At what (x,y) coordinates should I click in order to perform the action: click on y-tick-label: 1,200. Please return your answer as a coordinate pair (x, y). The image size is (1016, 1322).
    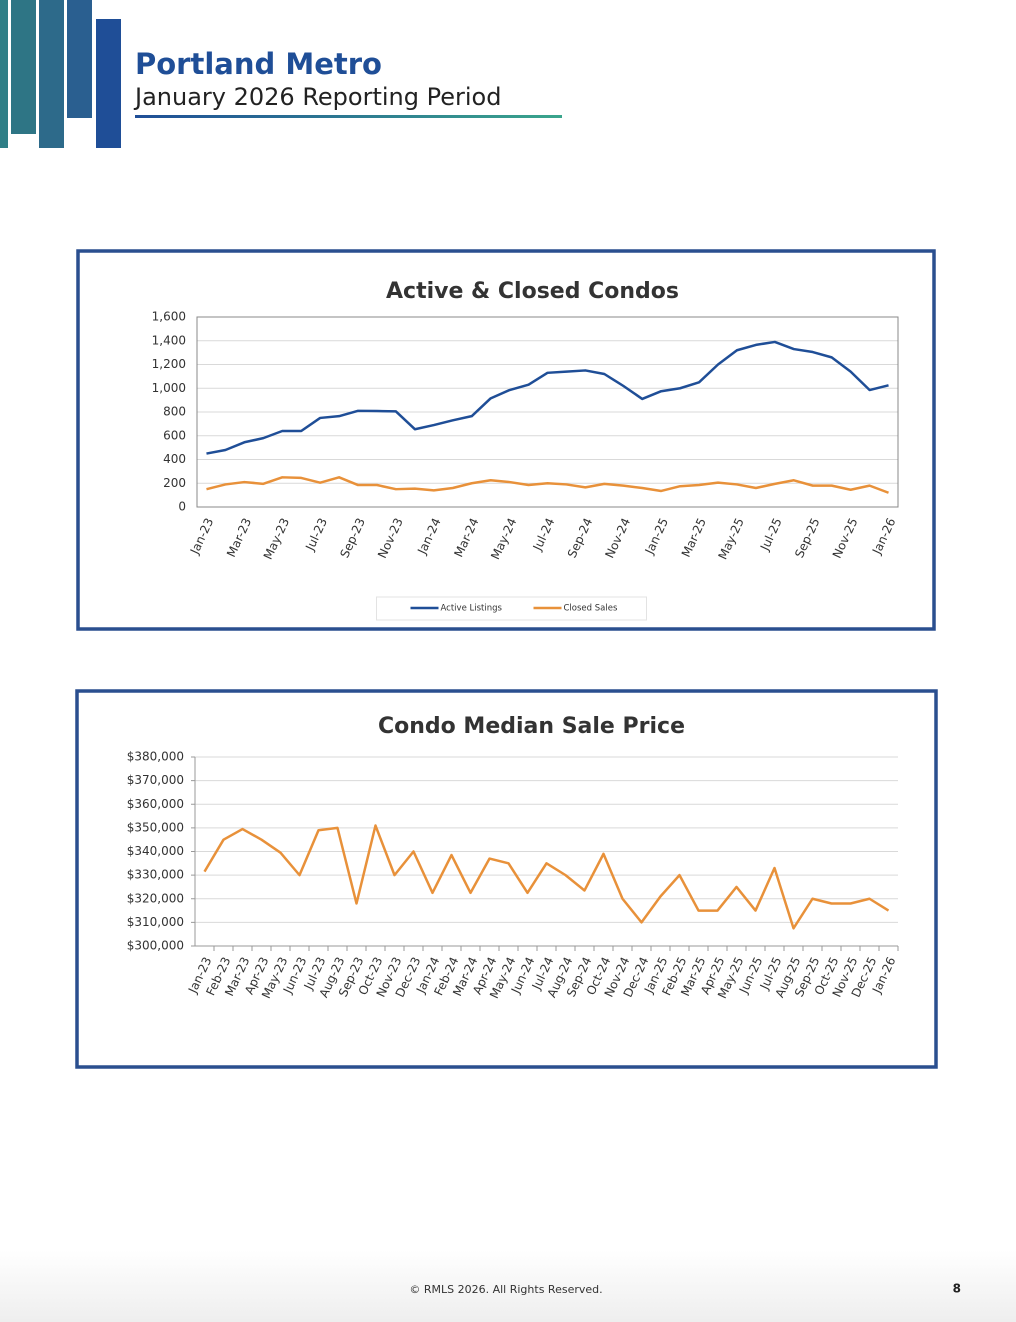
    Looking at the image, I should click on (169, 364).